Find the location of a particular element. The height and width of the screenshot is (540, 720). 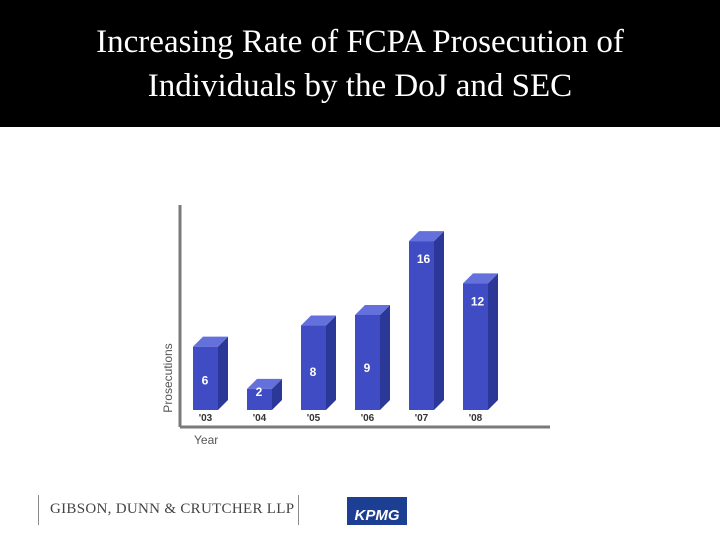

data-label: 2 is located at coordinates (259, 392).